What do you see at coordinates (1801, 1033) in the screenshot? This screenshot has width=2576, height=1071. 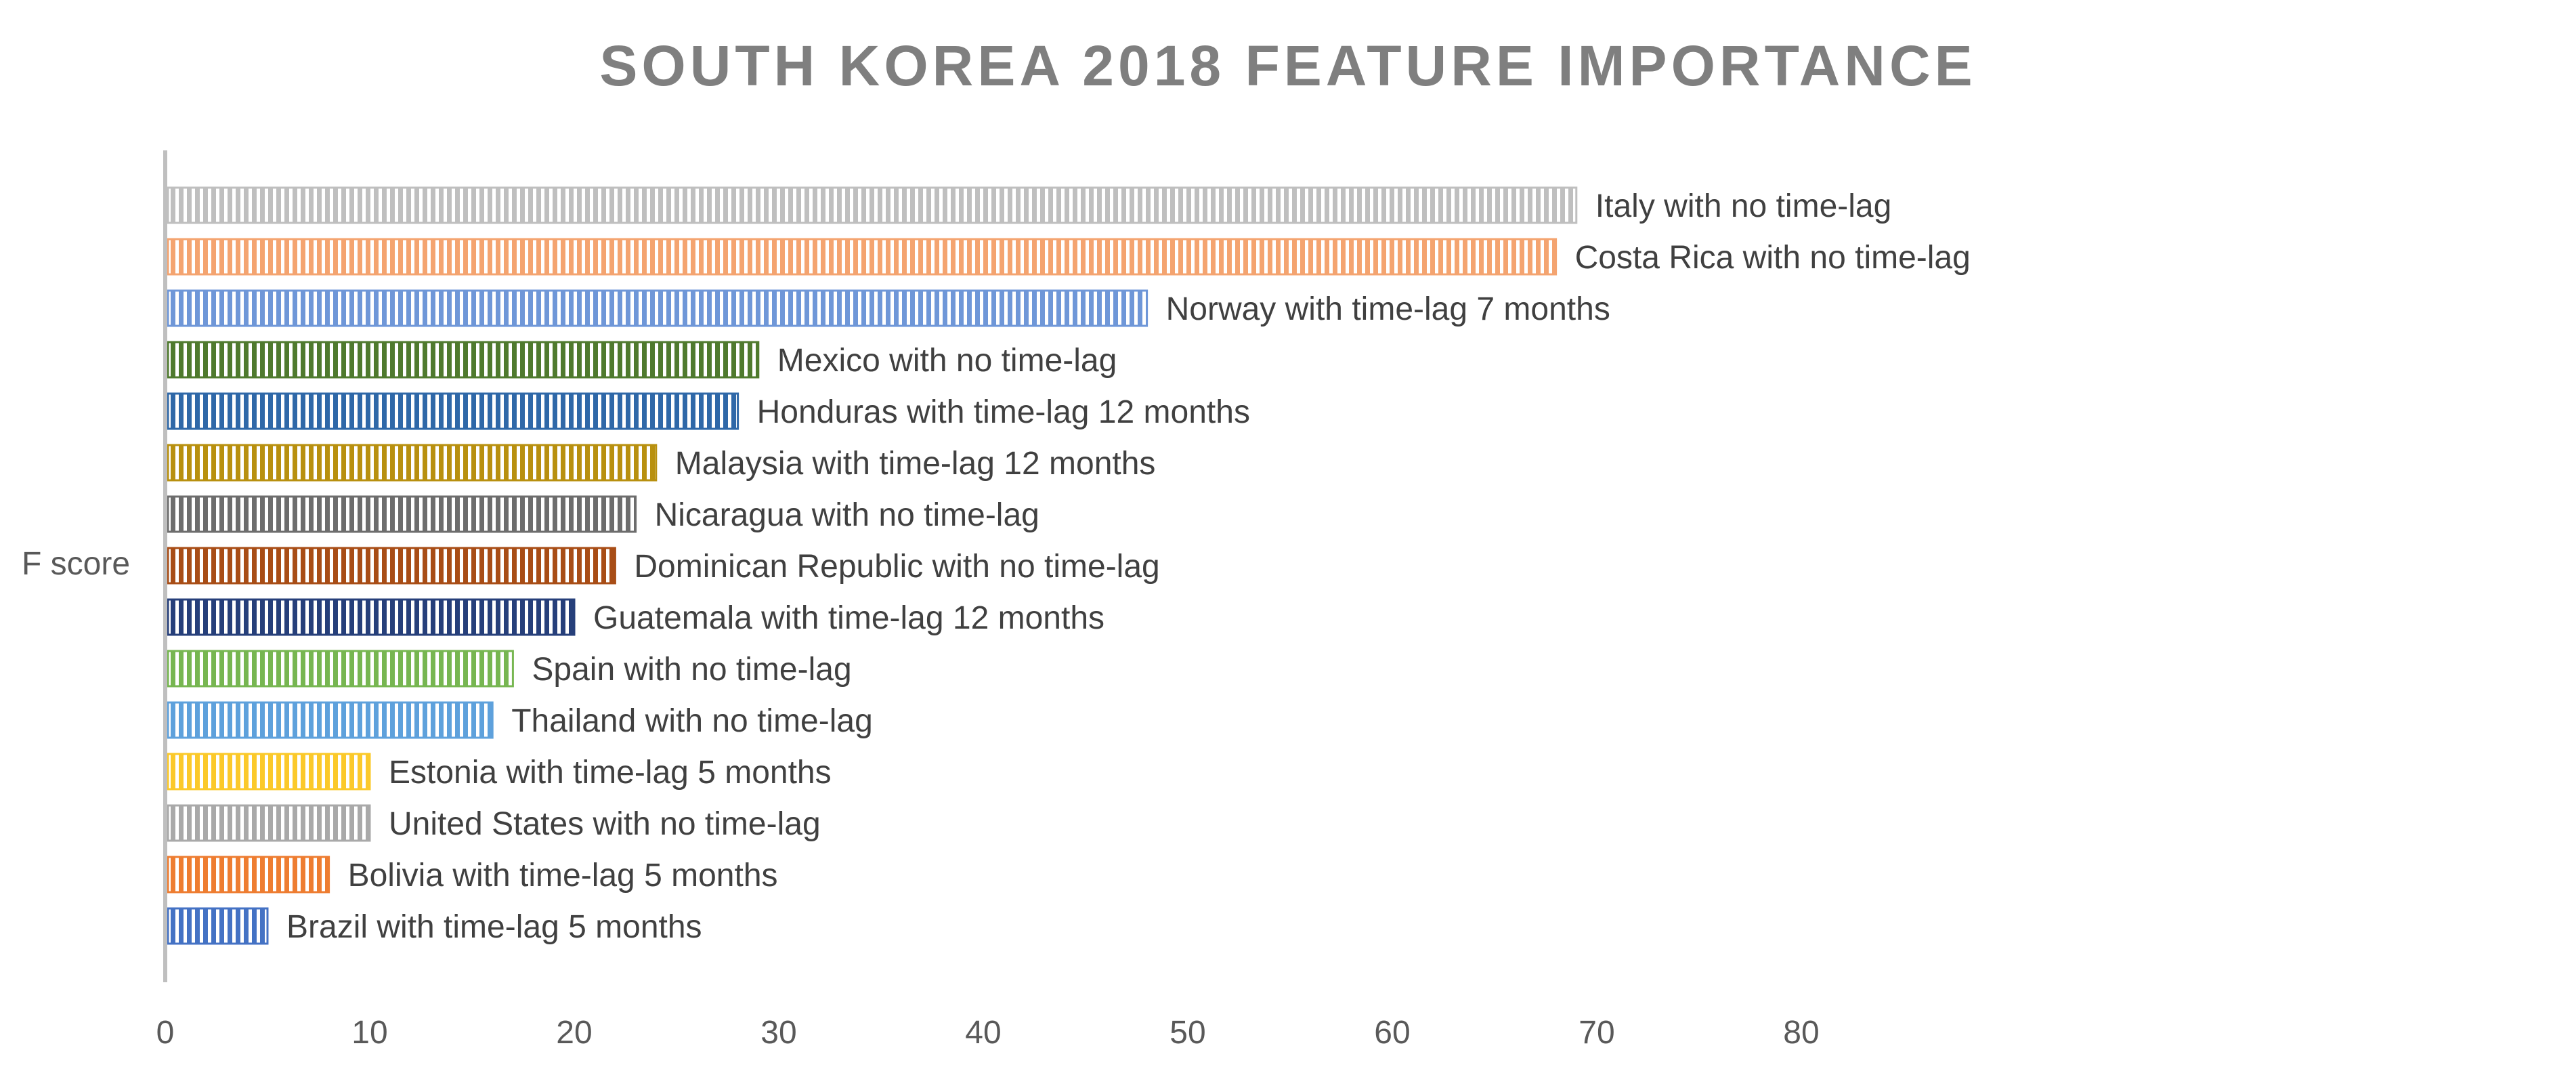 I see `x-tick-label: 80` at bounding box center [1801, 1033].